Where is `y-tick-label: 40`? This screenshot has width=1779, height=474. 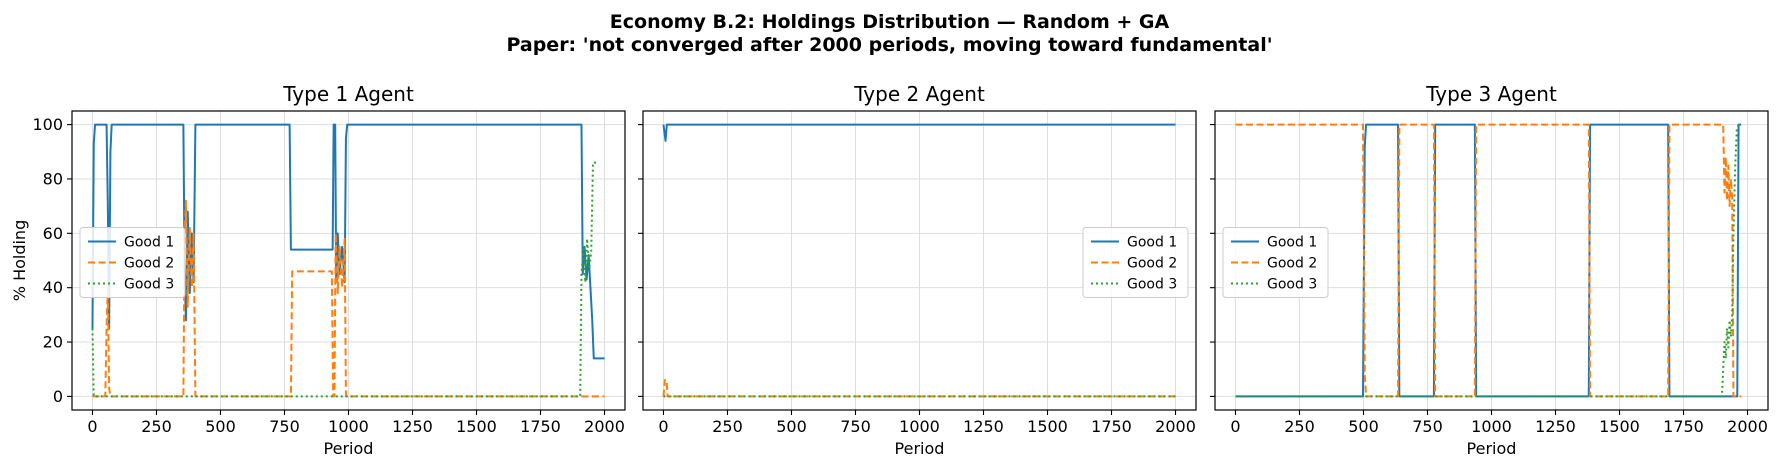 y-tick-label: 40 is located at coordinates (53, 287).